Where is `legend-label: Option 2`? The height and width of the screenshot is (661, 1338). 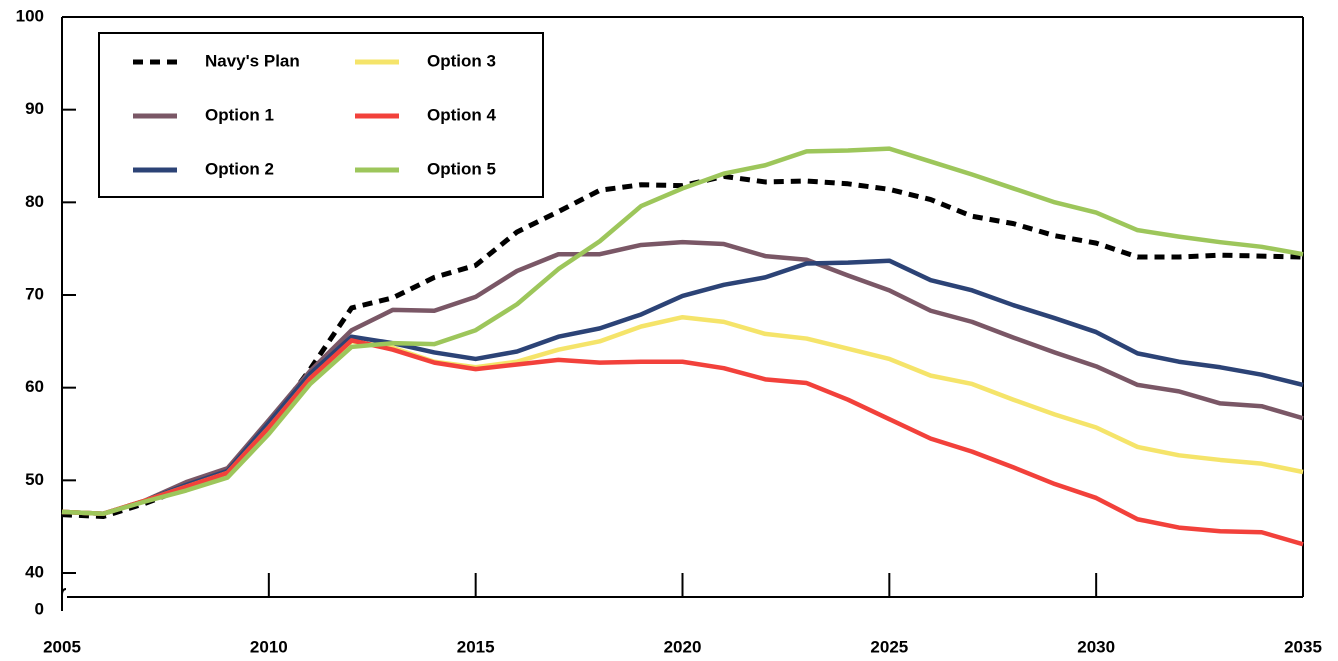
legend-label: Option 2 is located at coordinates (239, 168).